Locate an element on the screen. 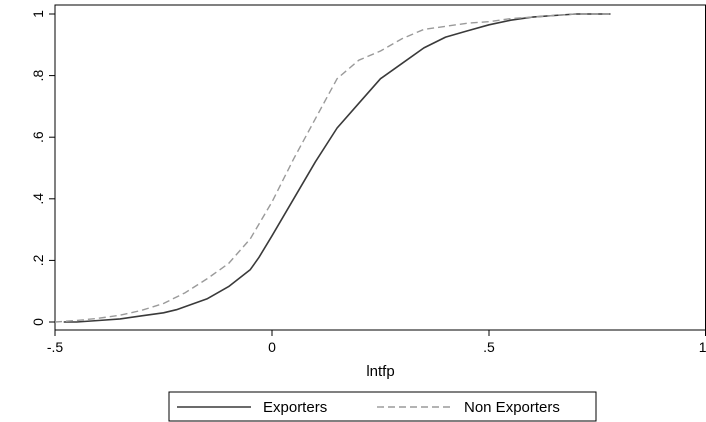  y-tick-label: .8 is located at coordinates (38, 76).